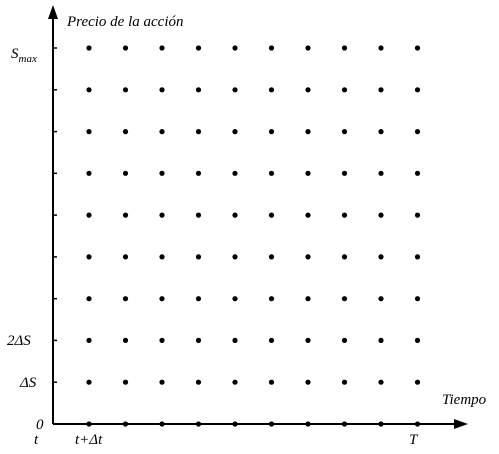  I want to click on y-label-s-max: Smax, so click(24, 55).